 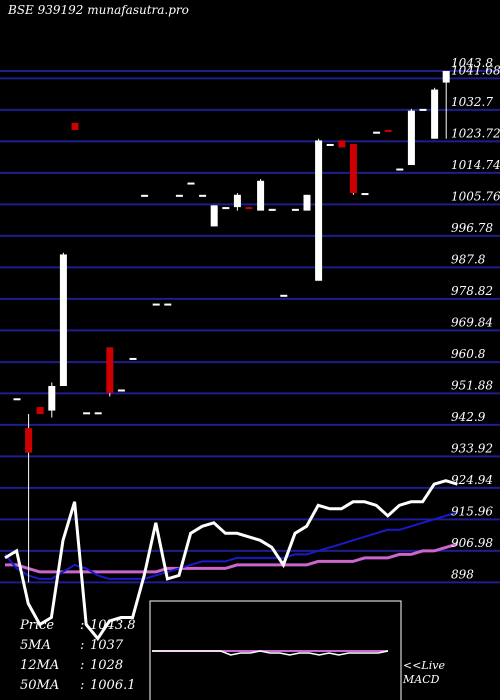 What do you see at coordinates (107, 645) in the screenshot?
I see `ma5-value: 1037` at bounding box center [107, 645].